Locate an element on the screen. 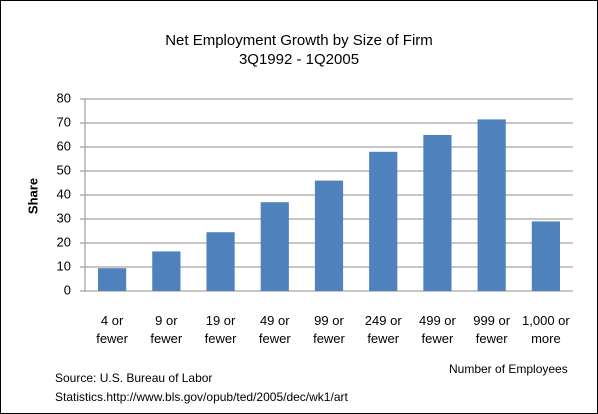 The image size is (598, 414). y-tick-label: 20 is located at coordinates (64, 241).